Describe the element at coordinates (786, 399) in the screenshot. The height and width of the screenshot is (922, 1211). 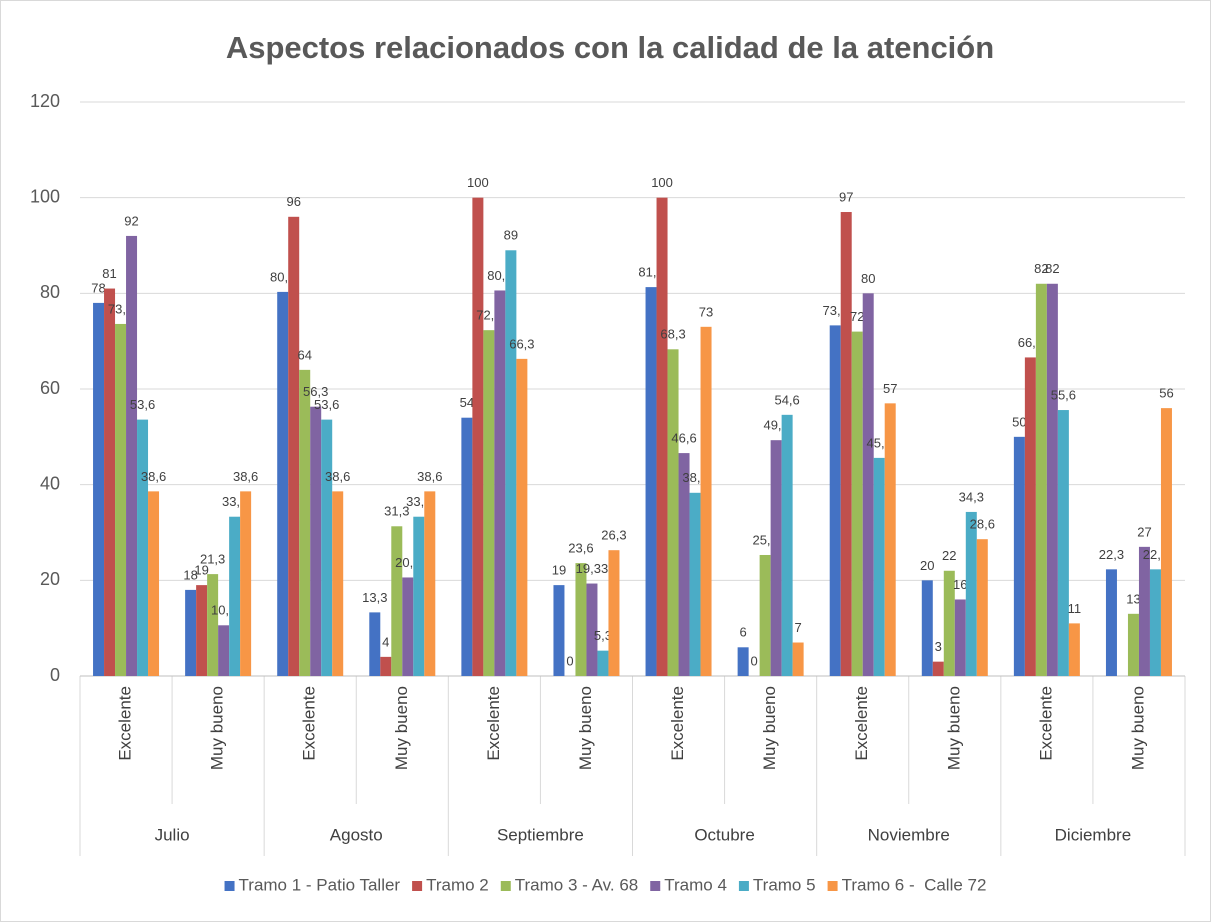
I see `value-label: 54,6` at that location.